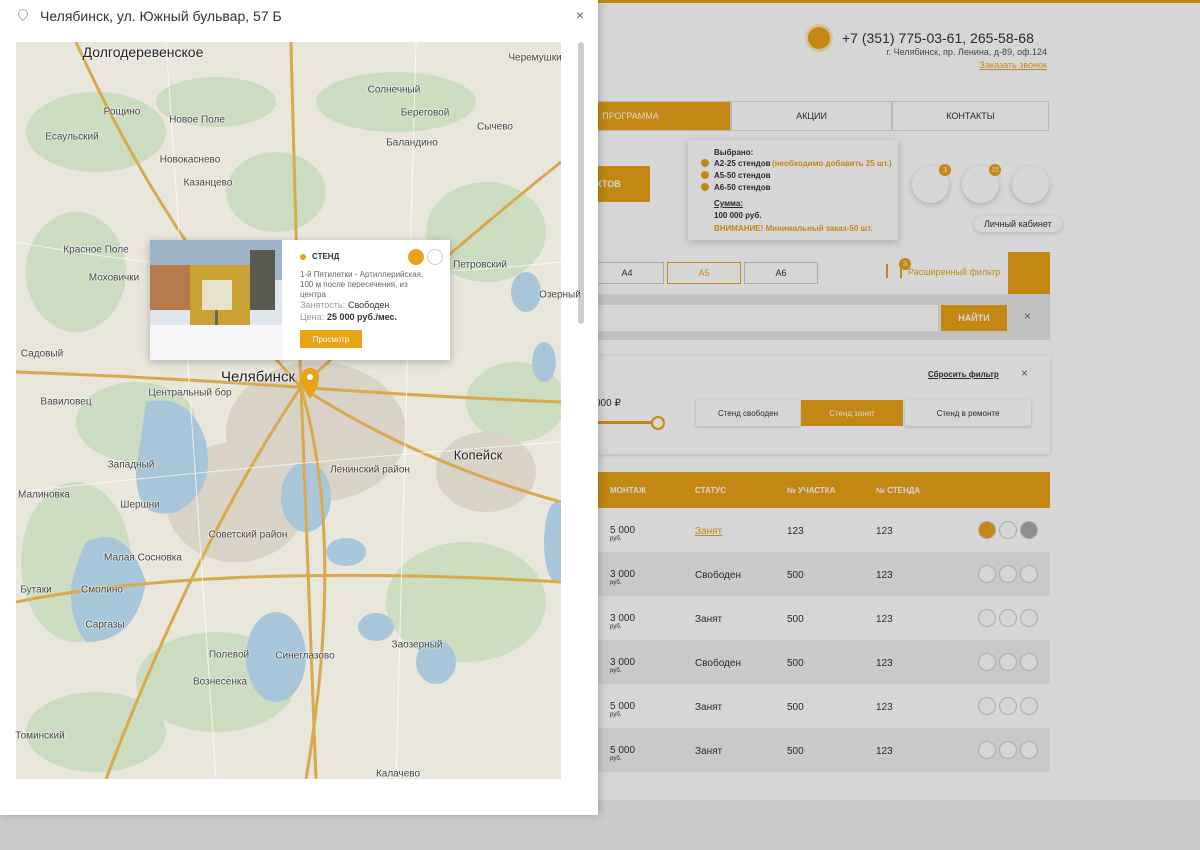  What do you see at coordinates (768, 318) in the screenshot?
I see `search-input` at bounding box center [768, 318].